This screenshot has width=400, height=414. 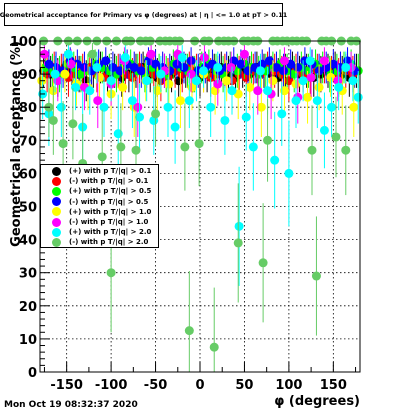 What do you see at coordinates (28, 307) in the screenshot?
I see `y-tick-label: 20` at bounding box center [28, 307].